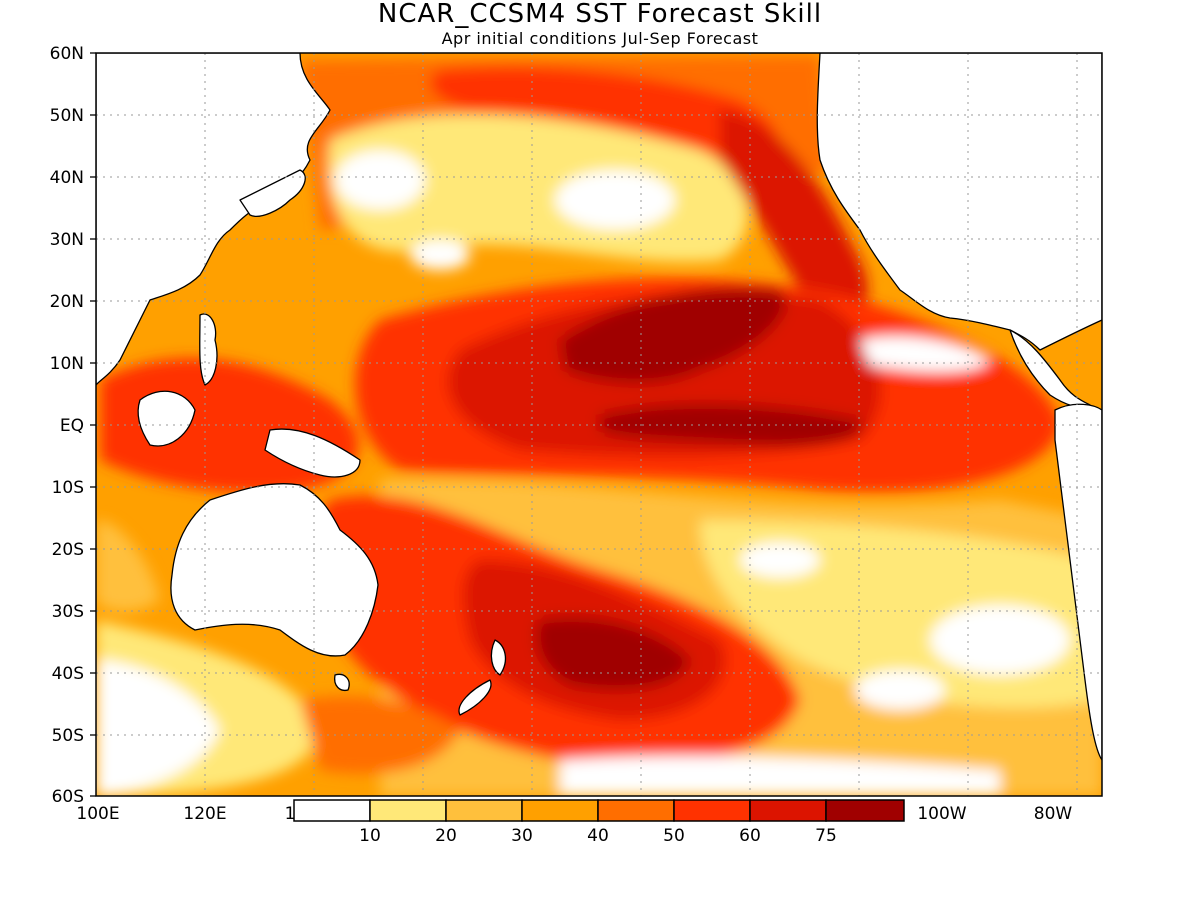 This screenshot has height=904, width=1200. I want to click on colorbar: 10 20 30 40 50 60 75, so click(599, 822).